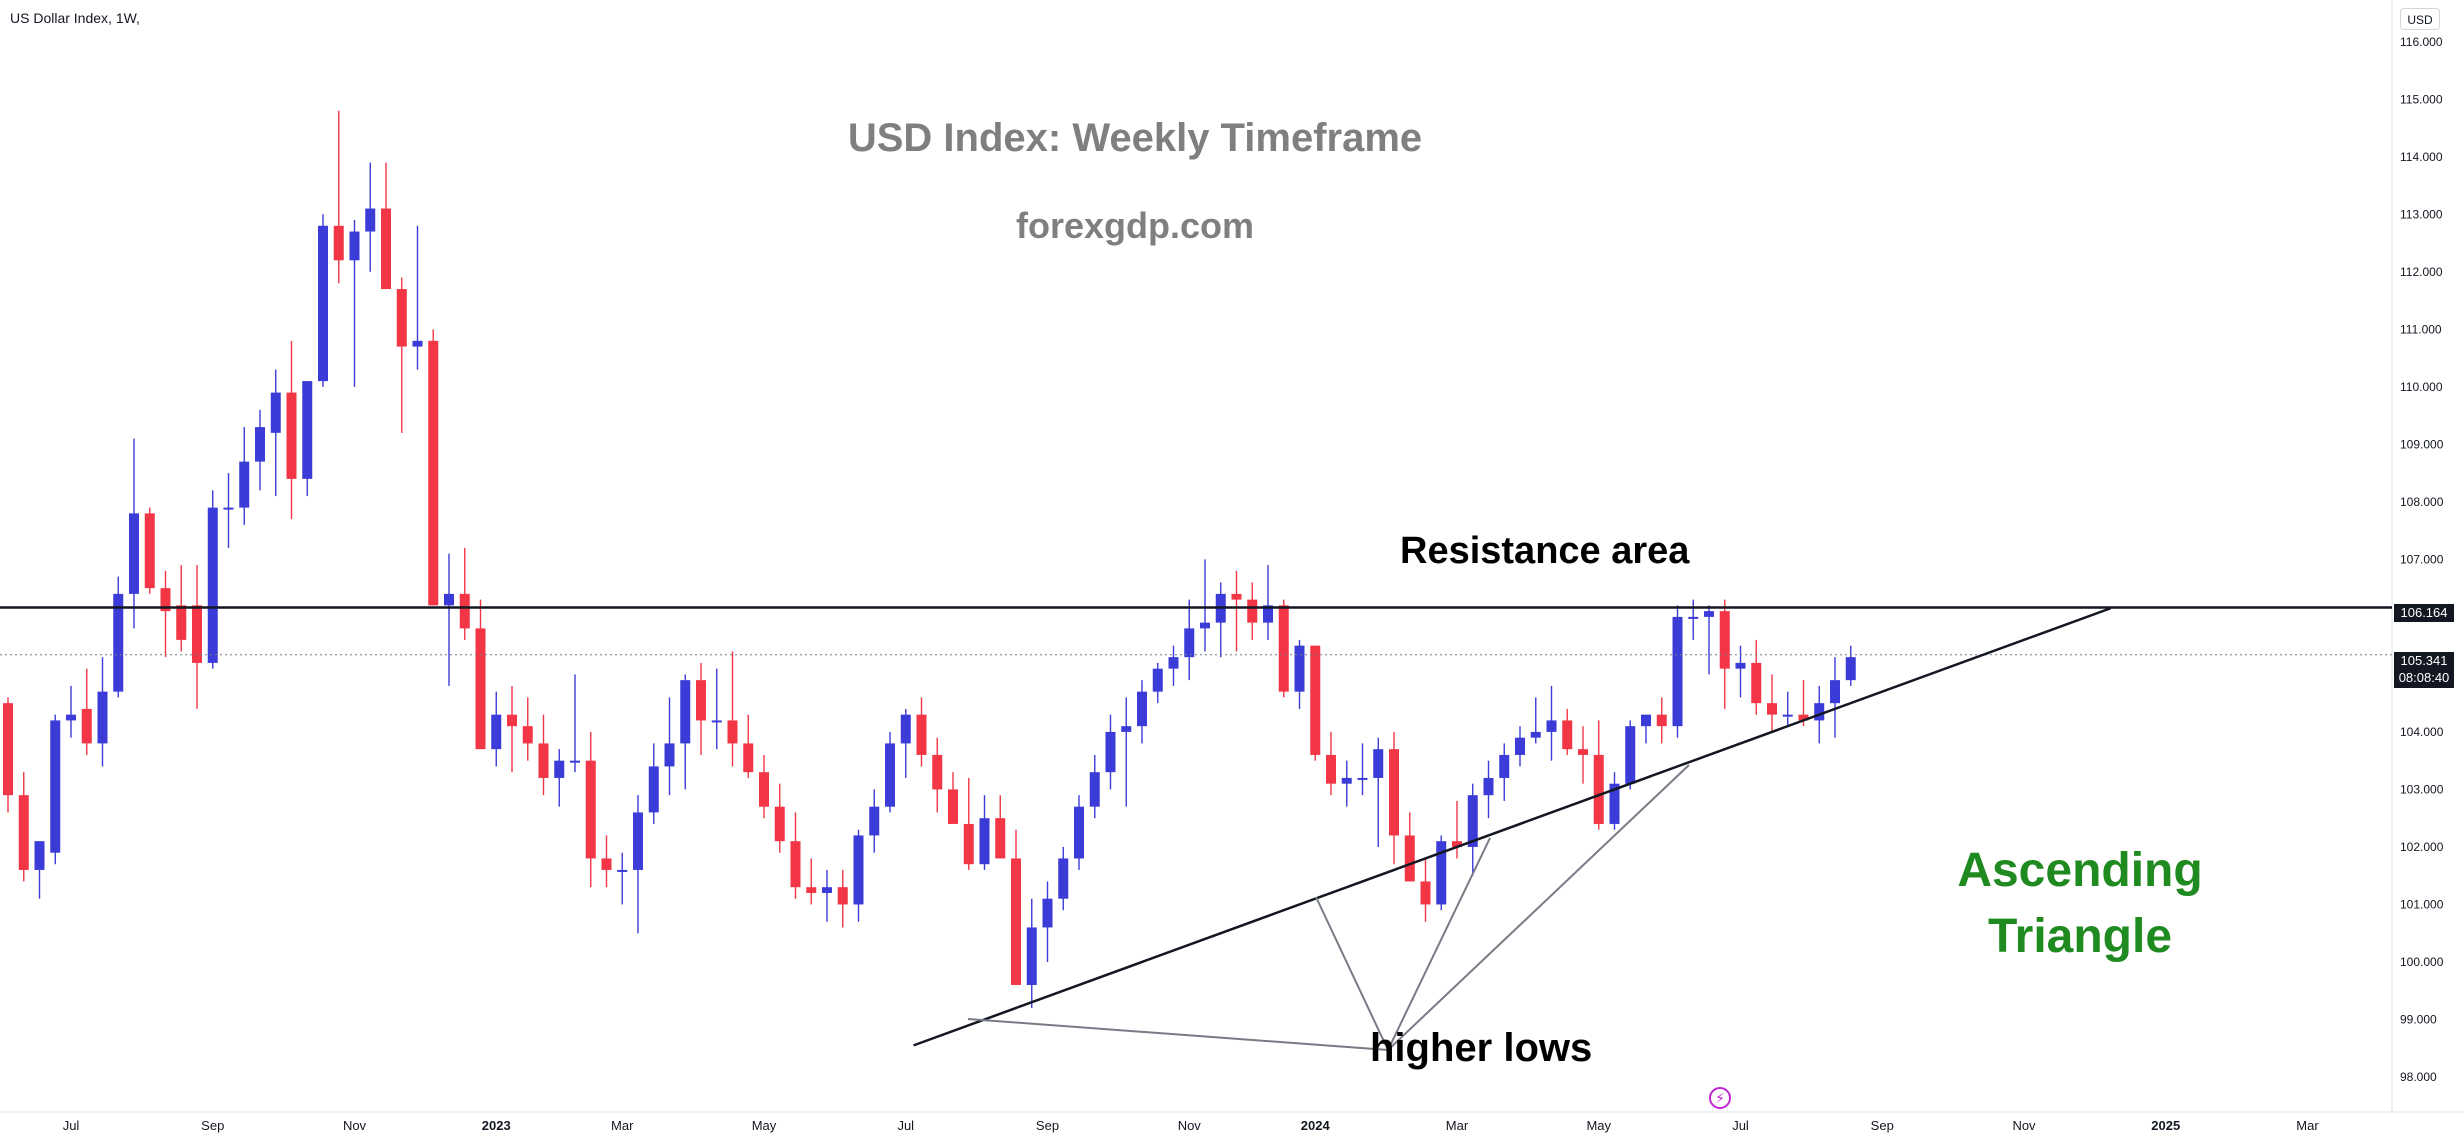 The height and width of the screenshot is (1147, 2464). Describe the element at coordinates (1481, 1048) in the screenshot. I see `higher-lows-label: higher lows` at that location.